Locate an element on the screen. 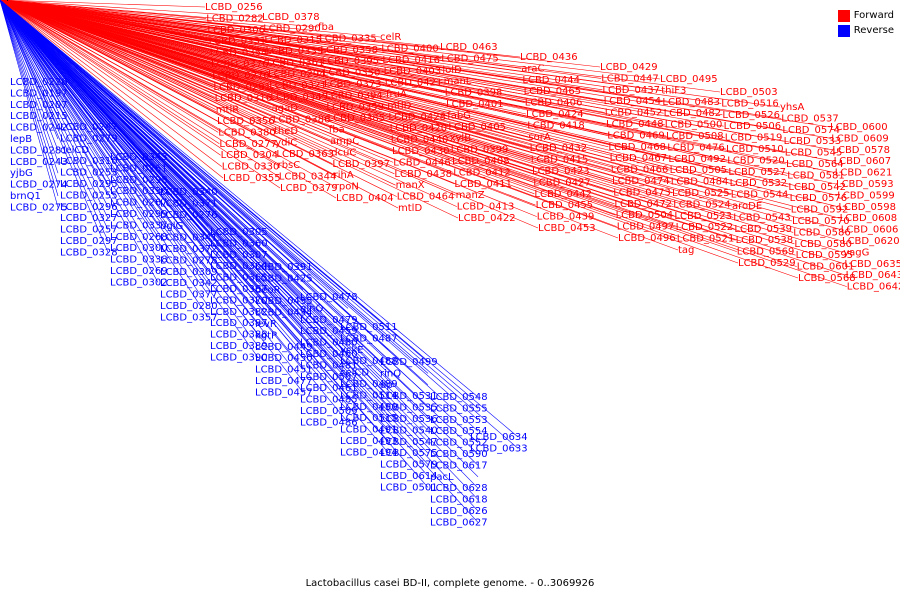  forward-gene-label: LCBD_0397 is located at coordinates (361, 164).